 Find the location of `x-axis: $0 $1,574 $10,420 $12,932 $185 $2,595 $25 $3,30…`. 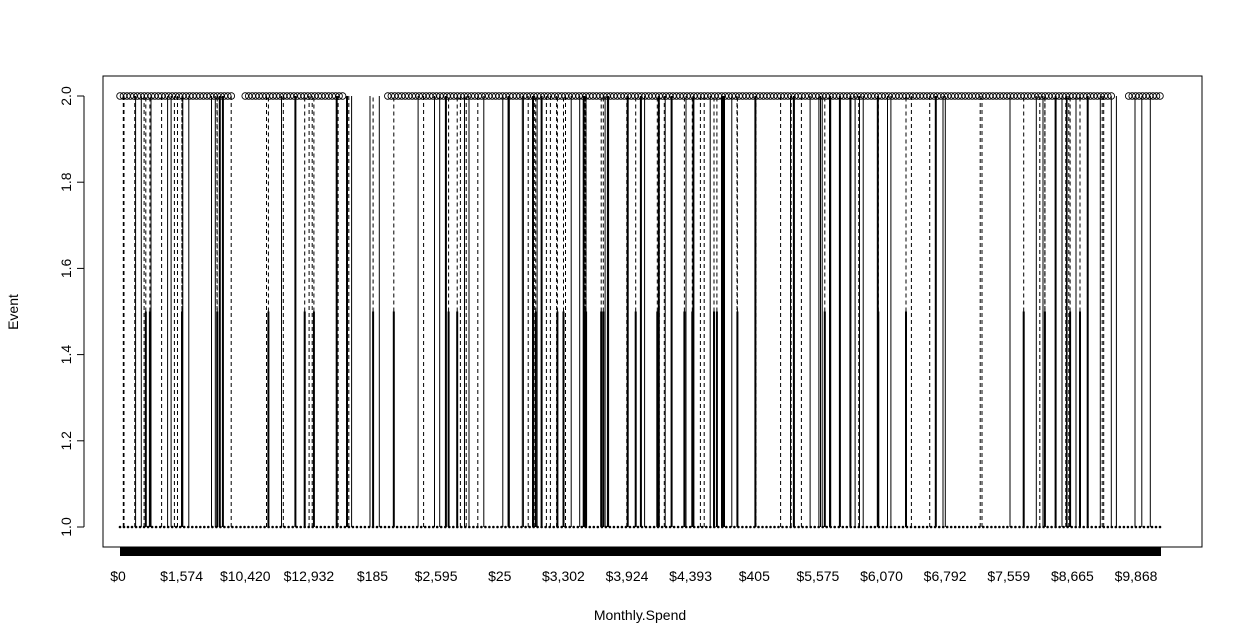

x-axis: $0 $1,574 $10,420 $12,932 $185 $2,595 $25 $3,30… is located at coordinates (635, 565).